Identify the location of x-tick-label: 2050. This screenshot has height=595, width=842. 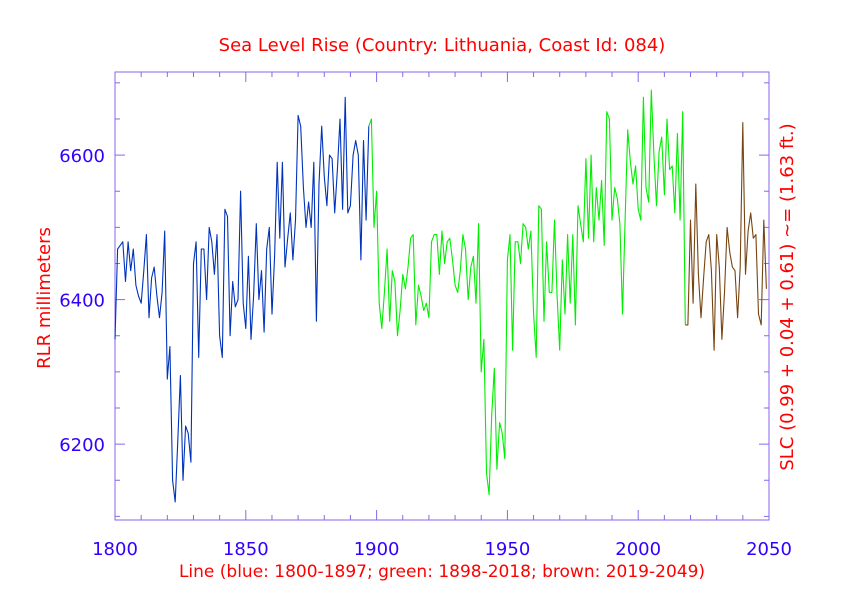
(769, 549).